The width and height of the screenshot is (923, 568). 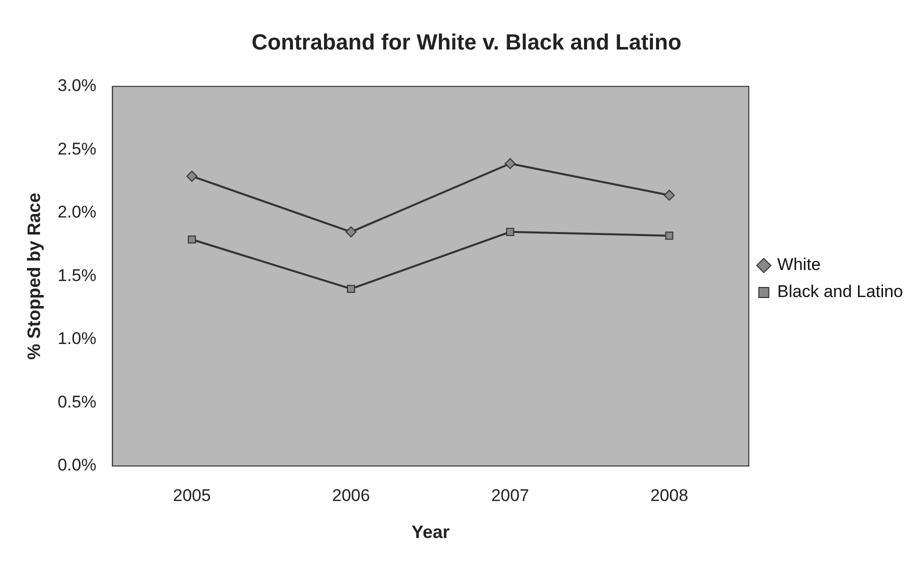 I want to click on legend-label: Black and Latino, so click(x=840, y=292).